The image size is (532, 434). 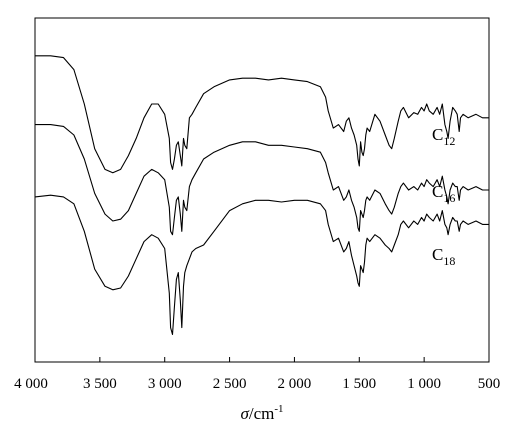 I want to click on series-label-c12-sub: 12, so click(x=449, y=141).